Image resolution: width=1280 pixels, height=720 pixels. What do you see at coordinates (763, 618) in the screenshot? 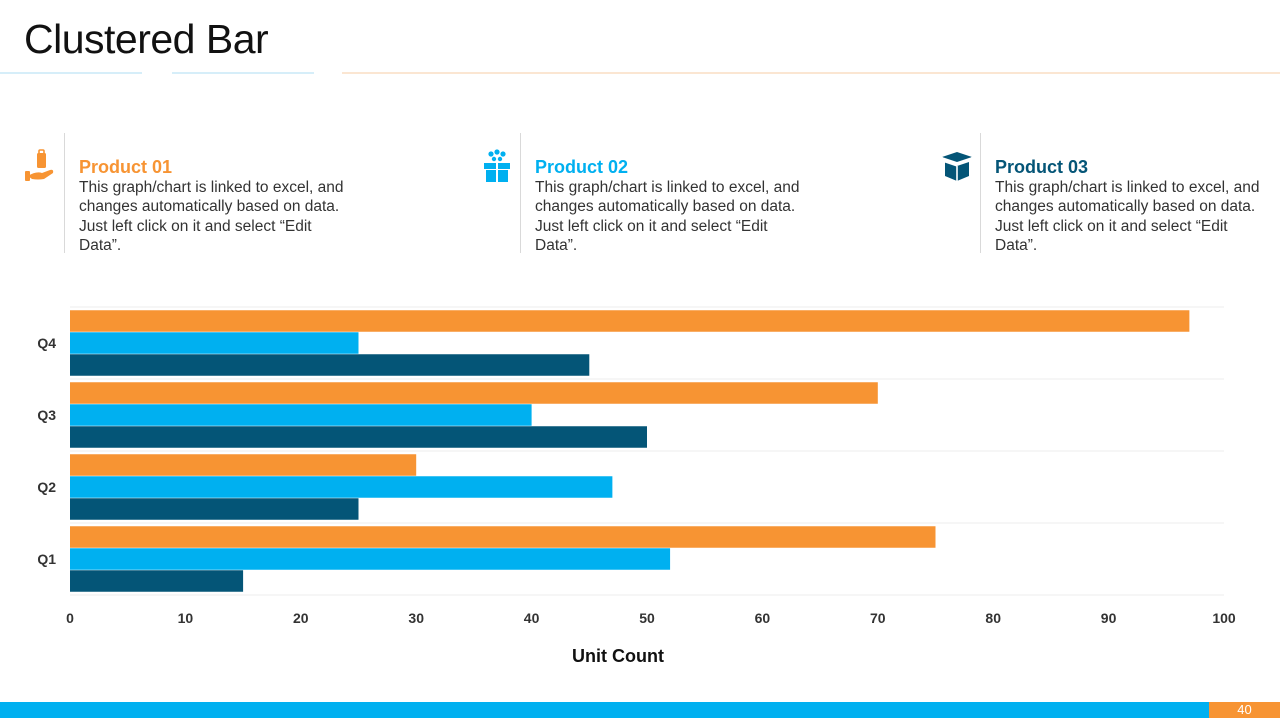
I see `x-tick-label: 60` at bounding box center [763, 618].